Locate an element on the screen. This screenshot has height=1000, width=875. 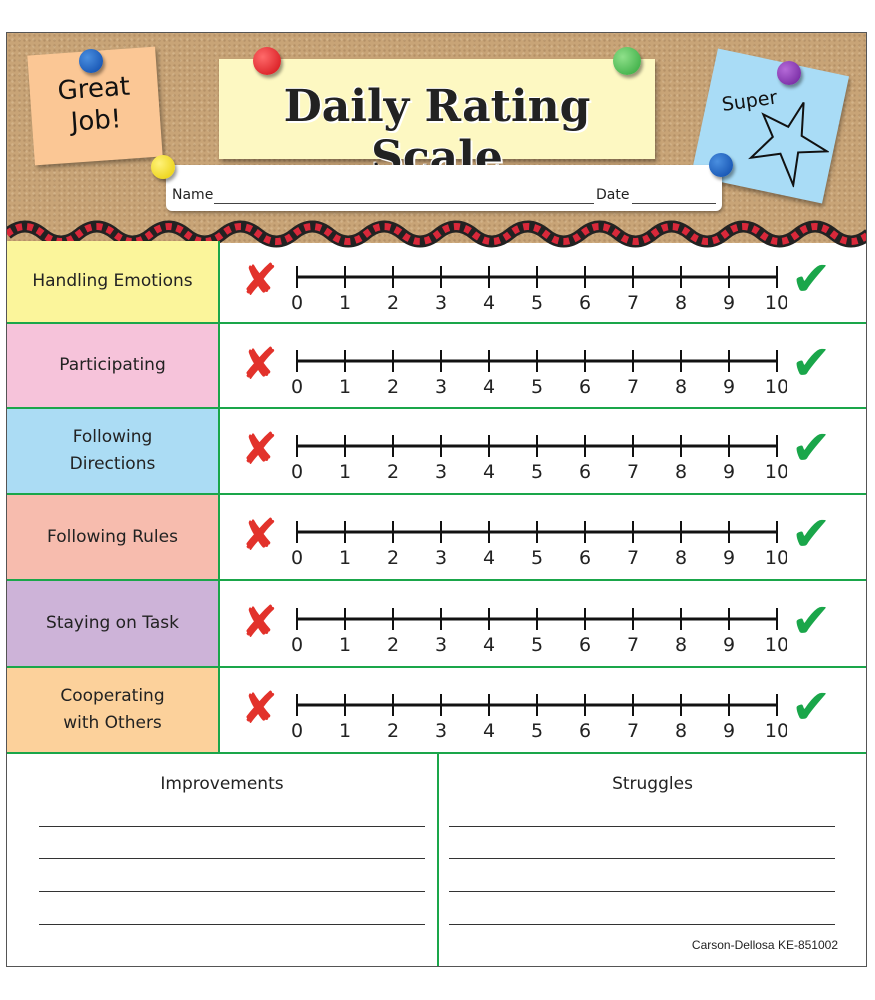
purple-pin-icon is located at coordinates (789, 73).